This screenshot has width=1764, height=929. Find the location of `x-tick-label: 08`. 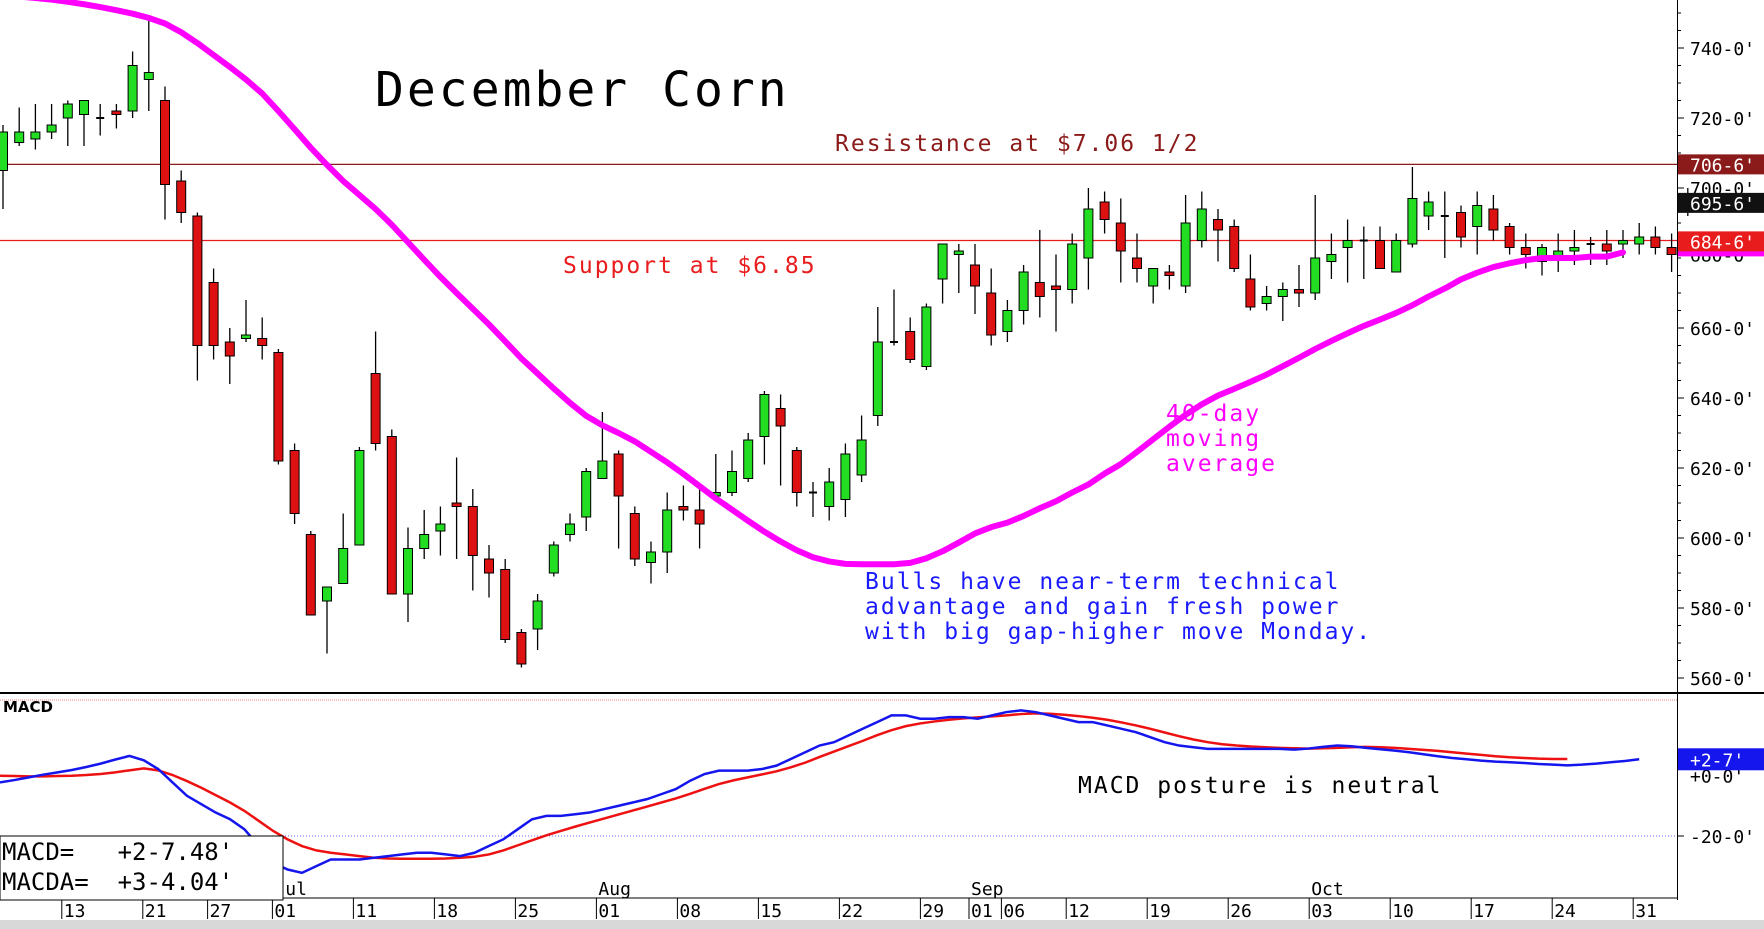

x-tick-label: 08 is located at coordinates (690, 911).